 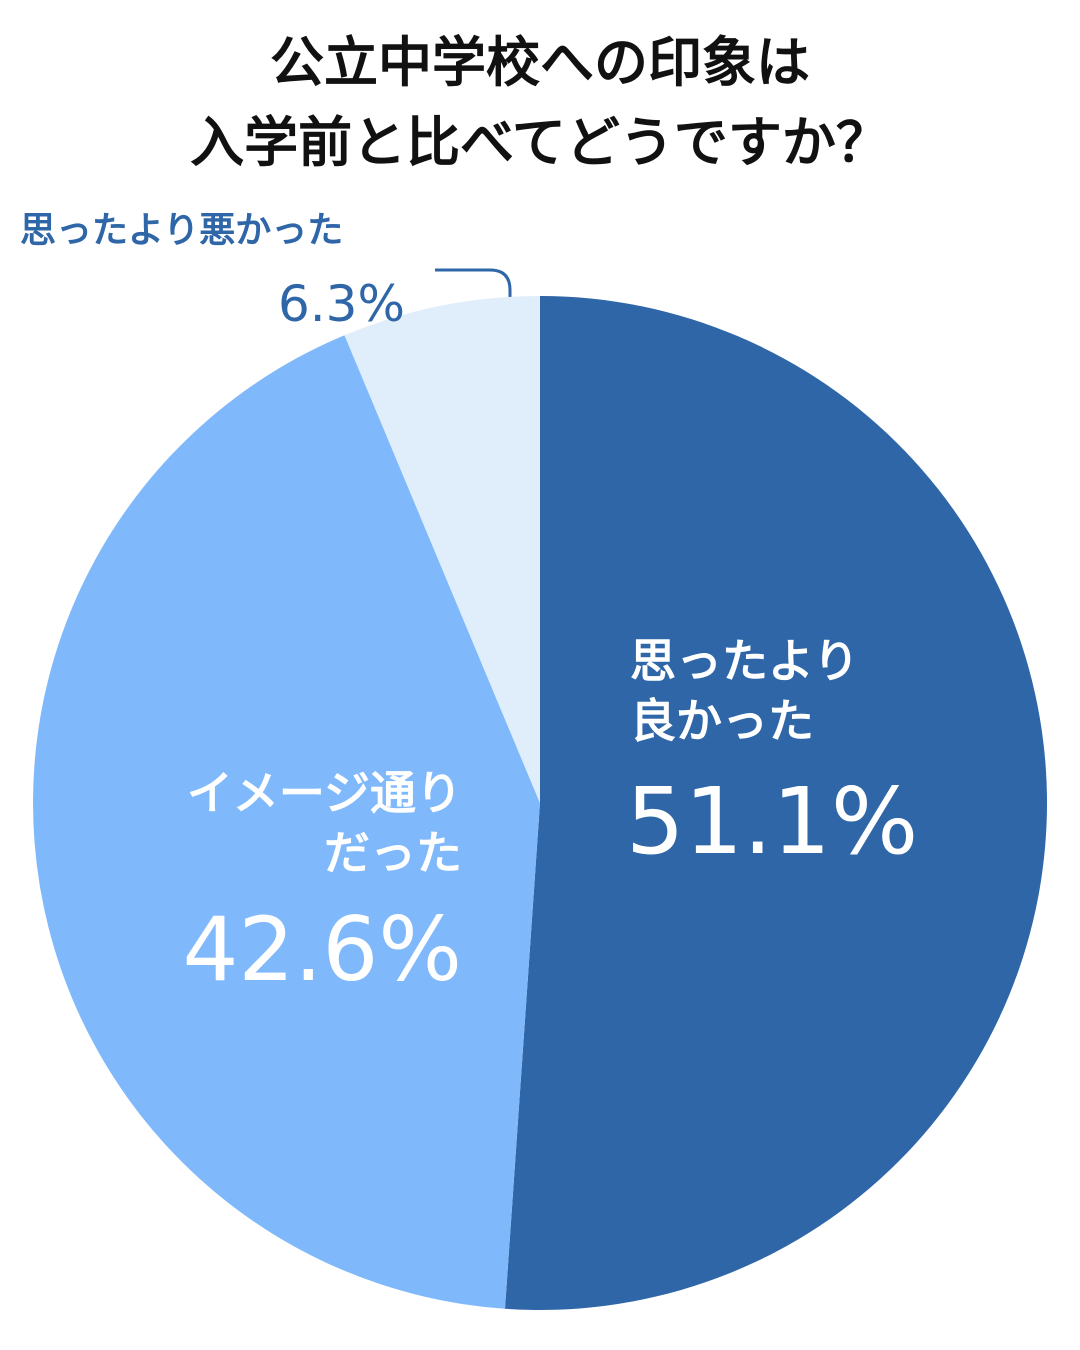 What do you see at coordinates (442, 549) in the screenshot?
I see `pie-slice` at bounding box center [442, 549].